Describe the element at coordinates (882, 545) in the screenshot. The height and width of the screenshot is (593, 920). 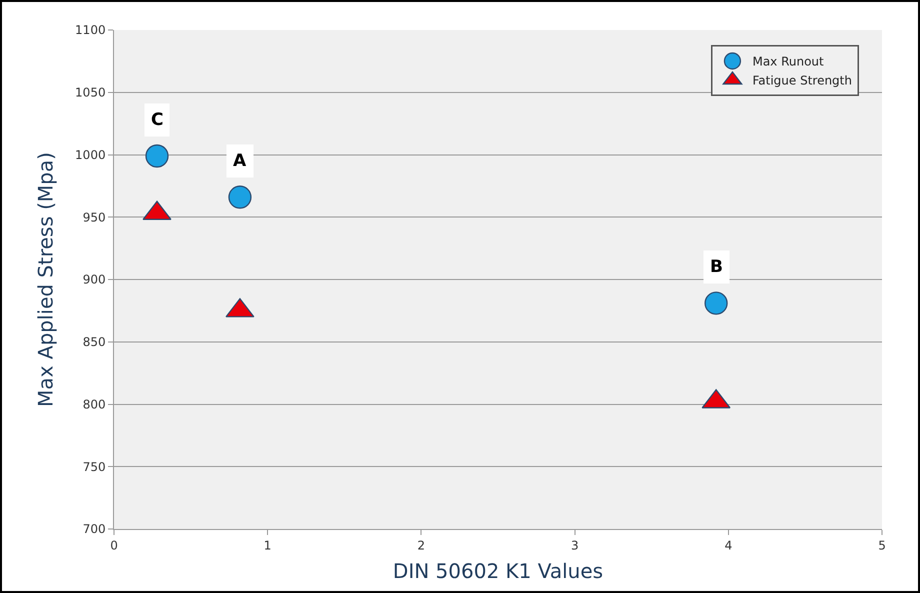
I see `x-tick-label: 5` at that location.